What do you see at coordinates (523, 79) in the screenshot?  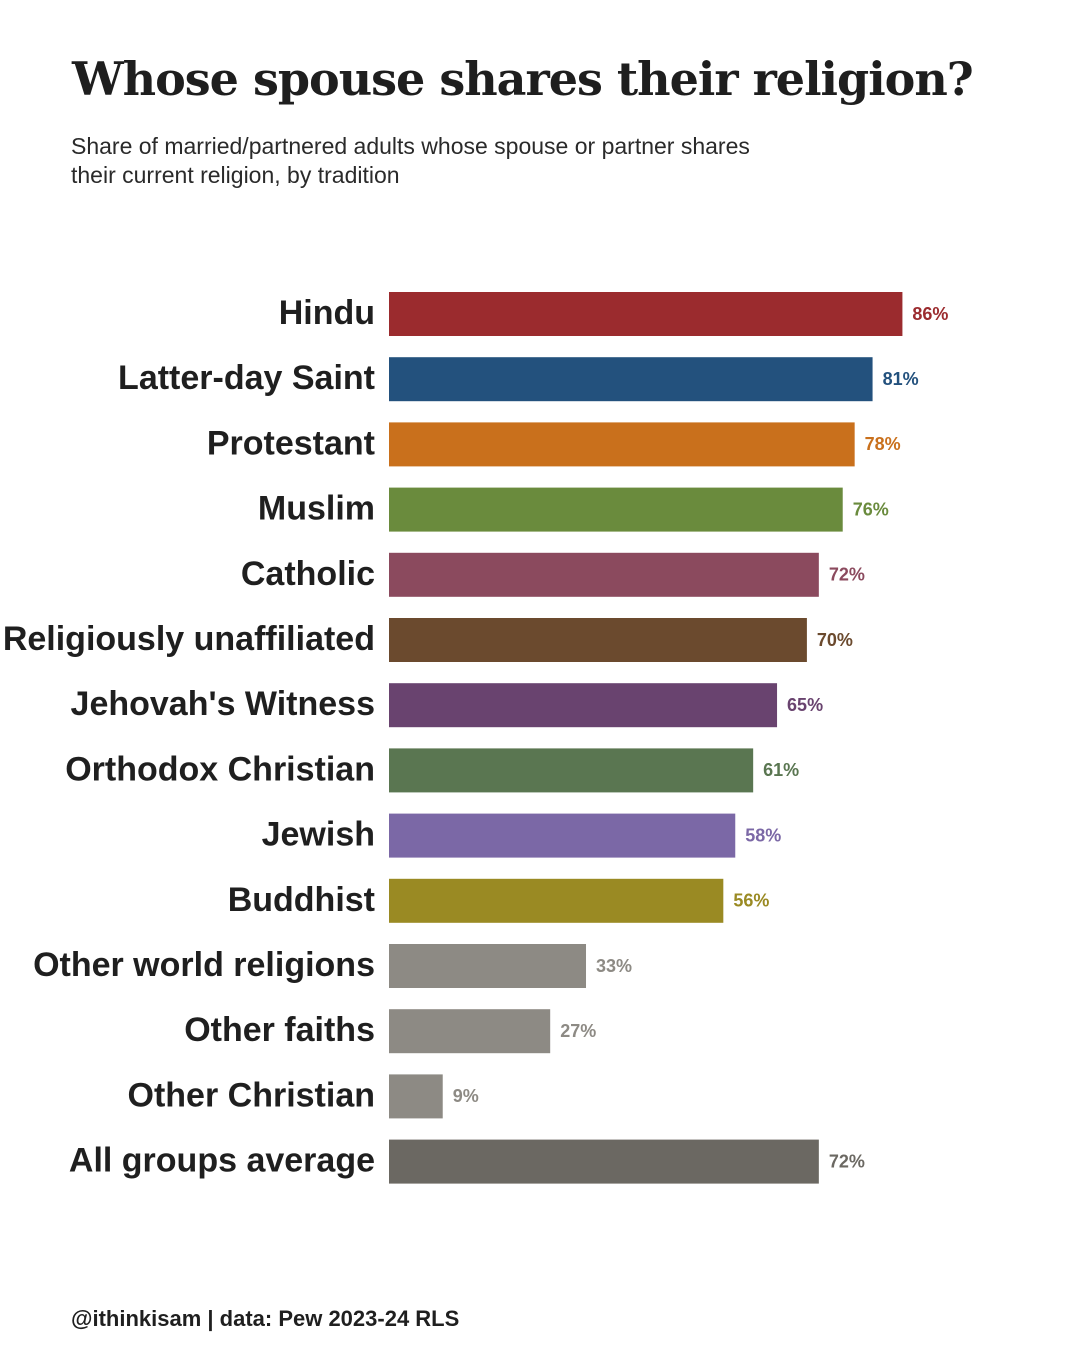 I see `chart-title: Whose spouse shares their religion?` at bounding box center [523, 79].